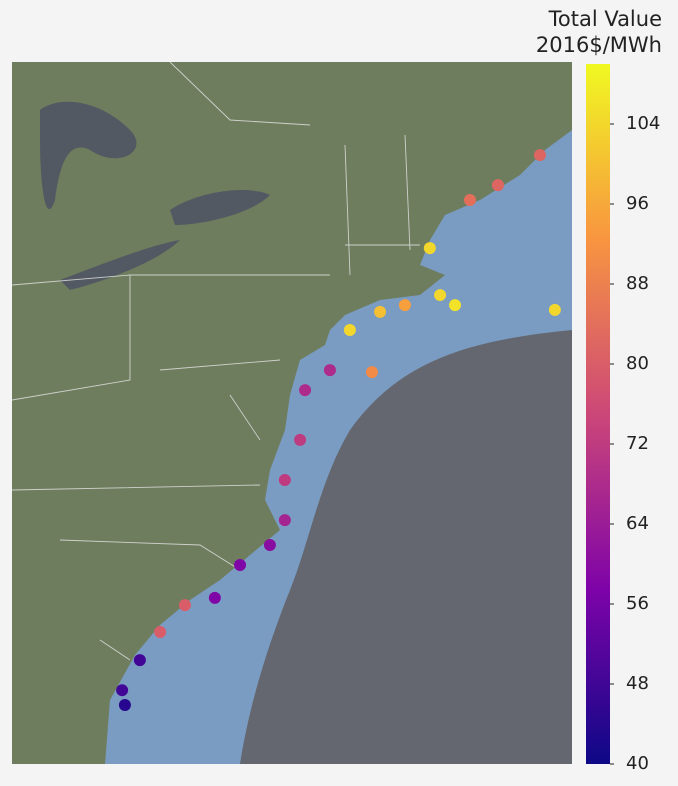  Describe the element at coordinates (637, 203) in the screenshot. I see `colorbar-tick-label: 96` at that location.